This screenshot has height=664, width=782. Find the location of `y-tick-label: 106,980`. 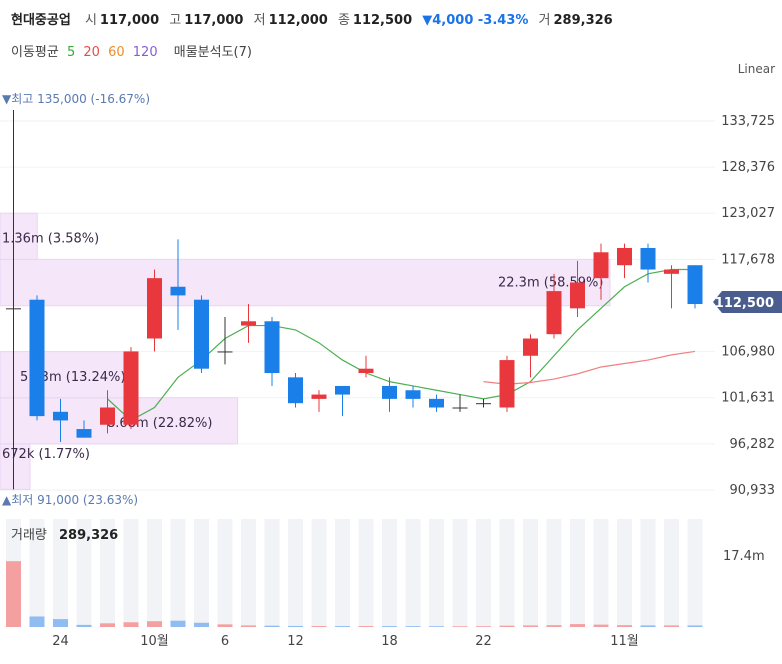

y-tick-label: 106,980 is located at coordinates (748, 352).